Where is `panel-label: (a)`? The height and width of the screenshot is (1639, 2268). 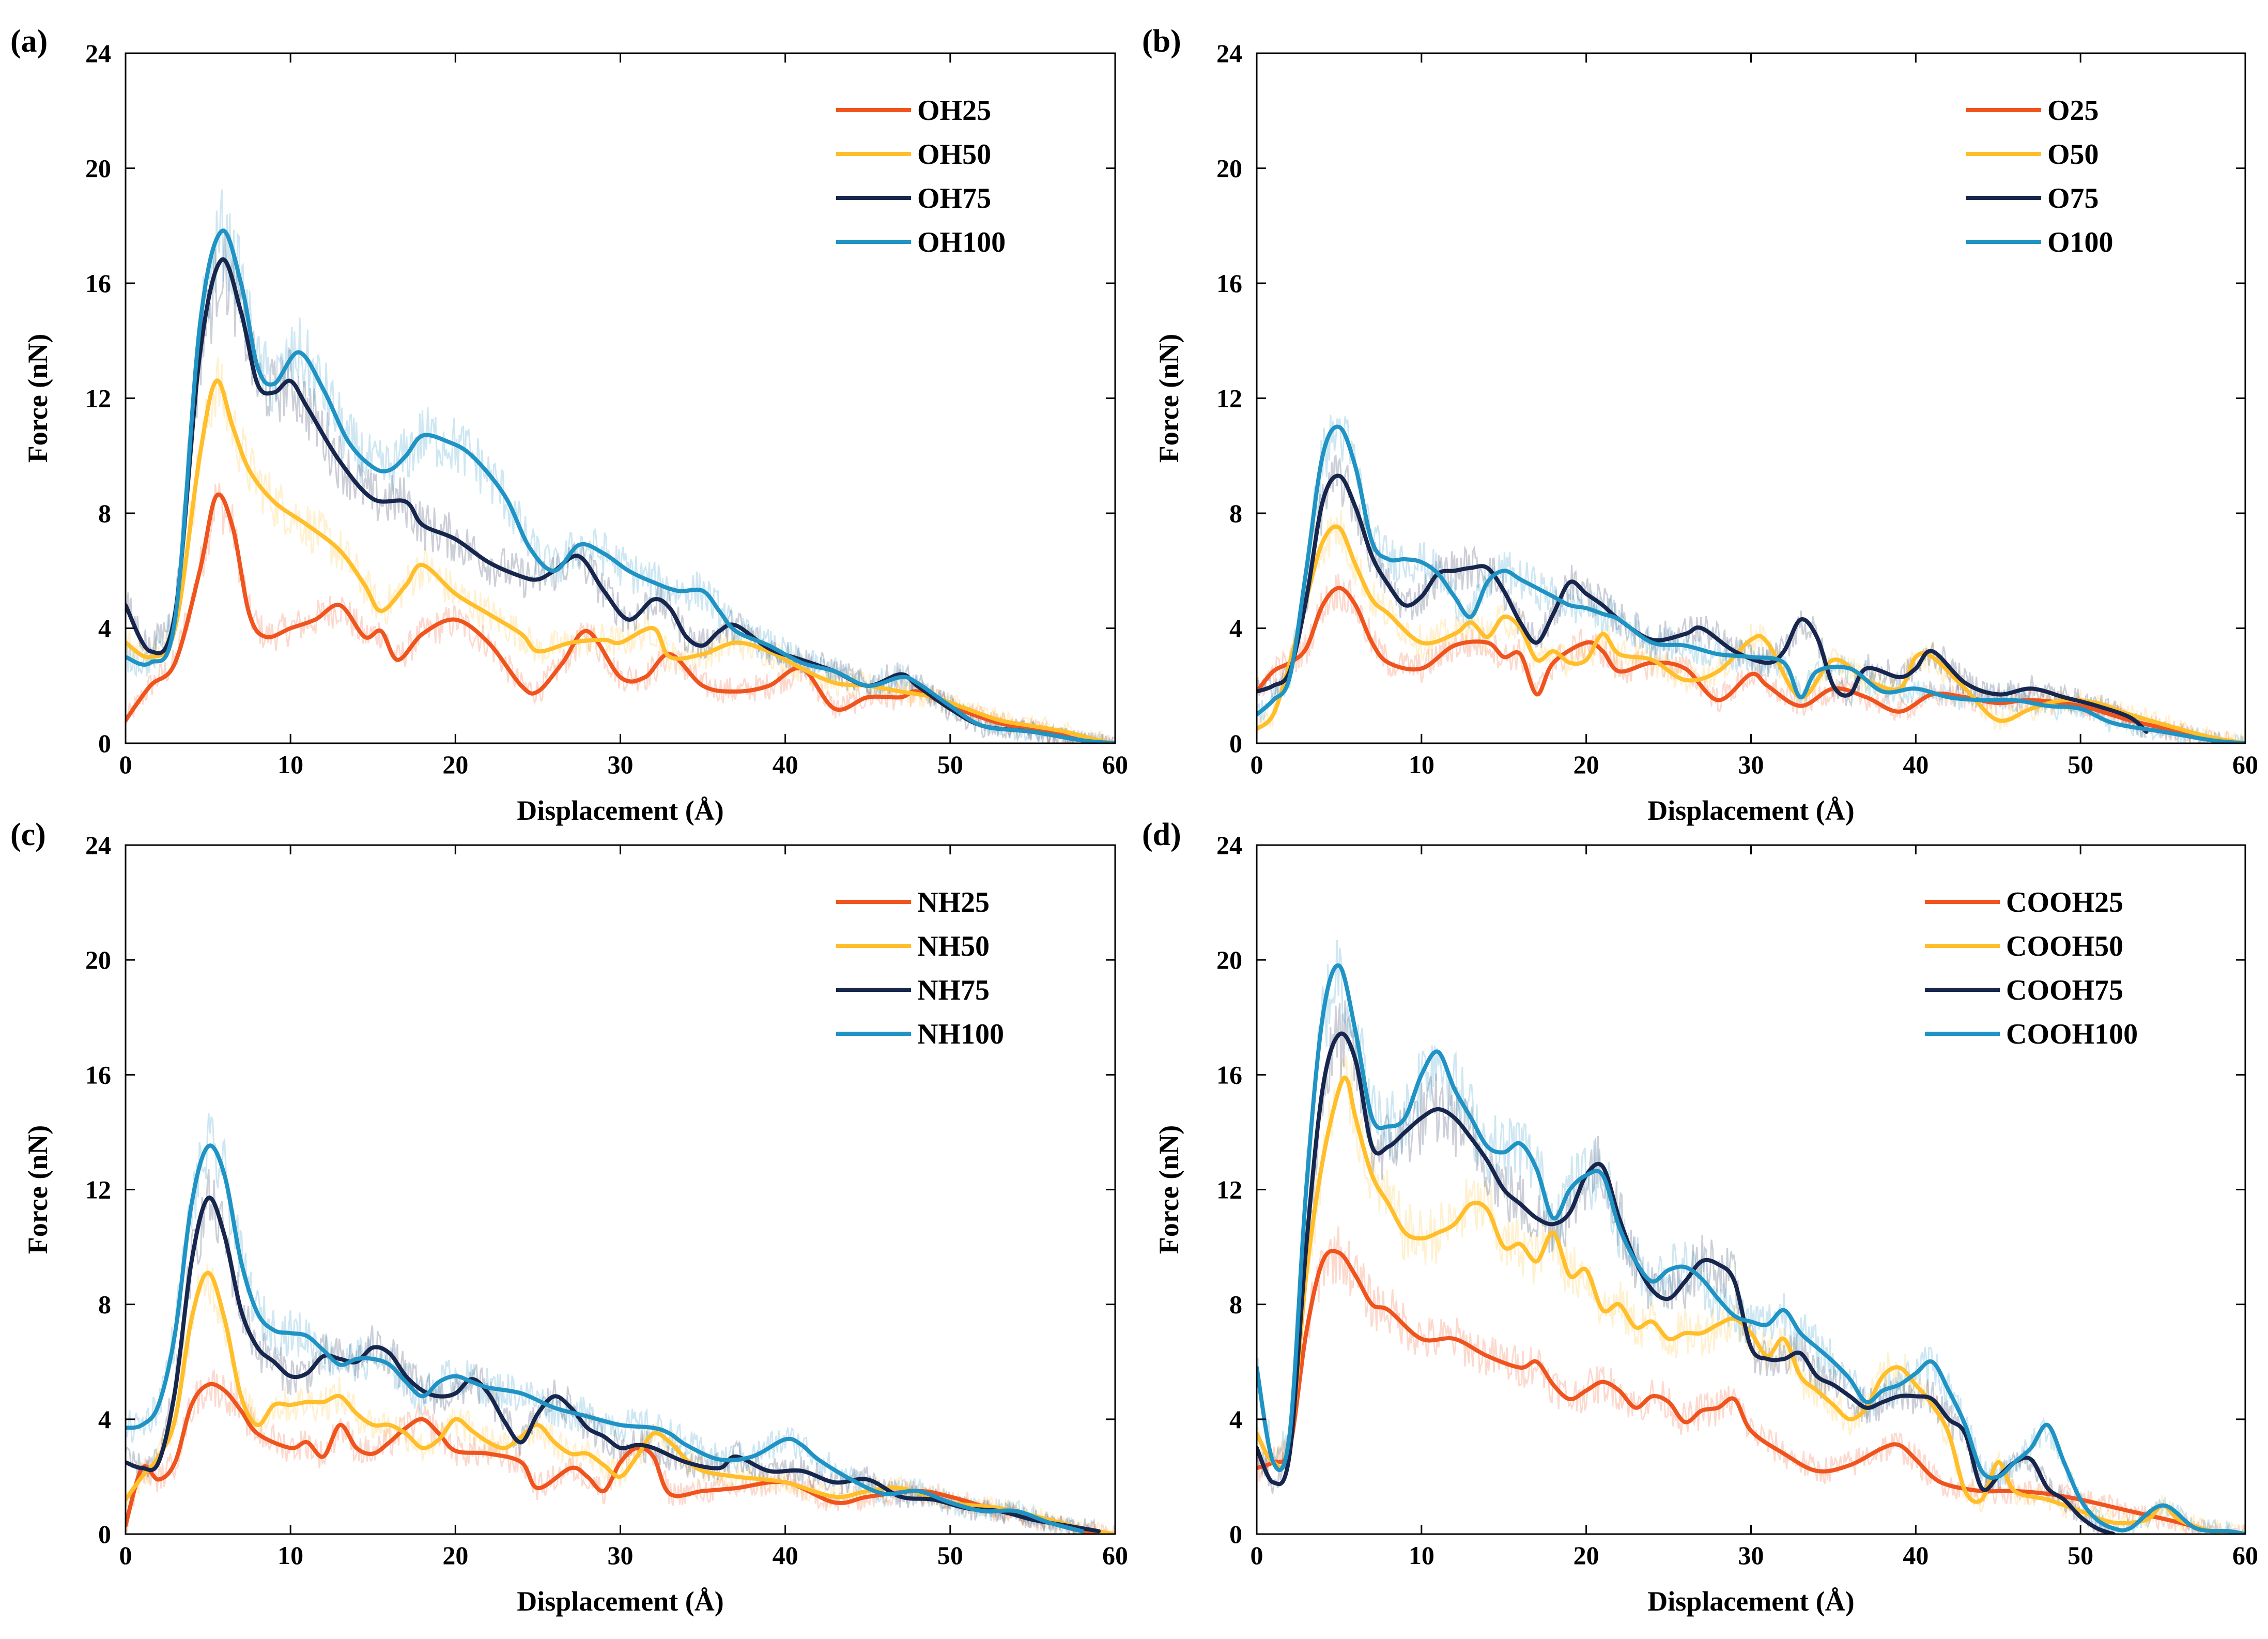
panel-label: (a) is located at coordinates (29, 41).